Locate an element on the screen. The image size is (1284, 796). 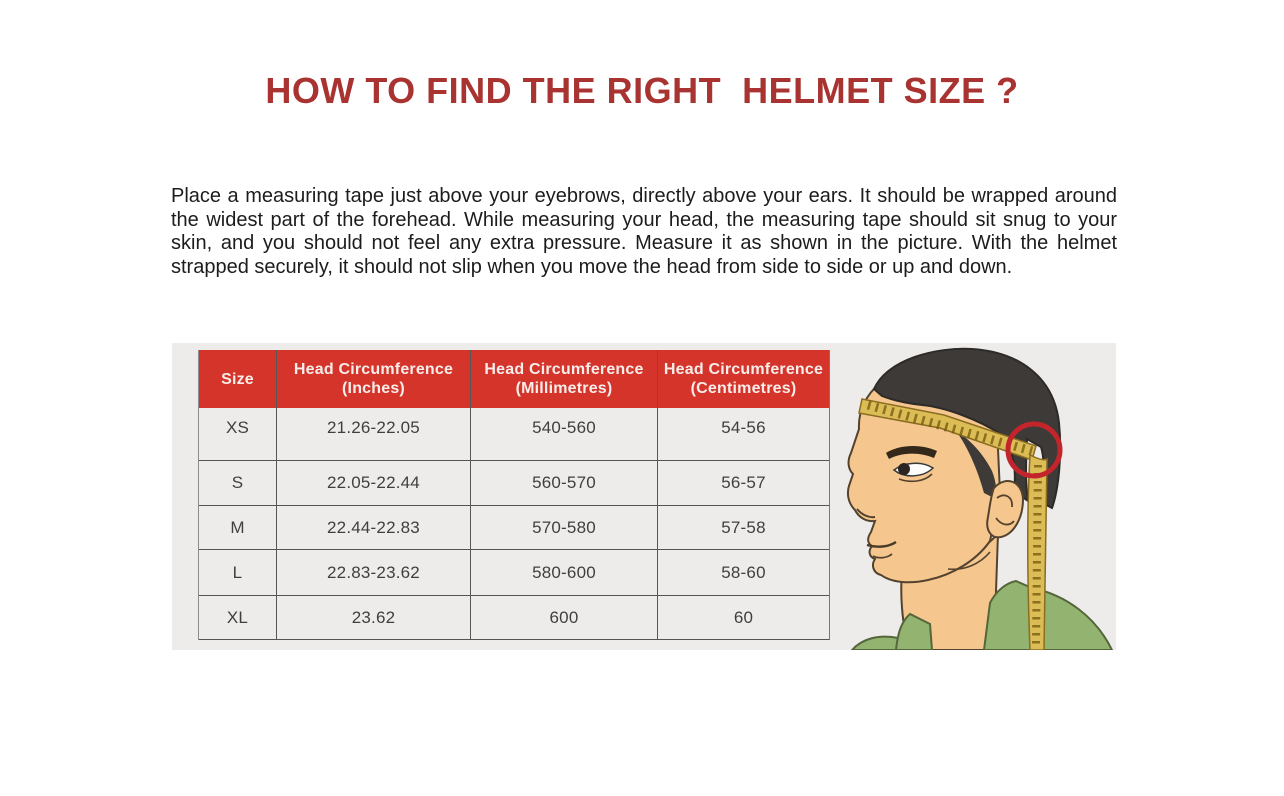
measuring-tape-hanging is located at coordinates (1037, 551).